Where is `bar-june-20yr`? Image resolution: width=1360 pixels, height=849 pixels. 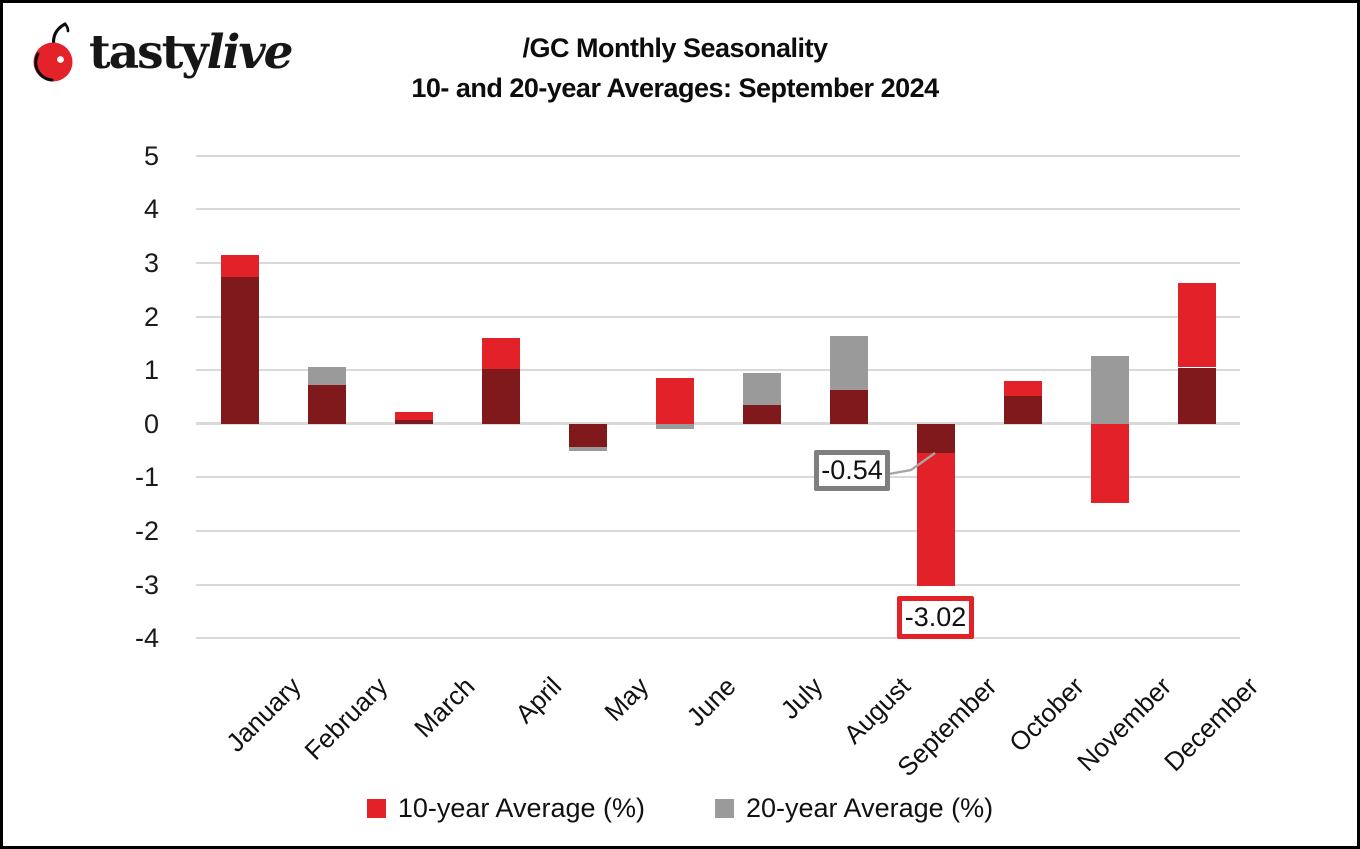
bar-june-20yr is located at coordinates (674, 426).